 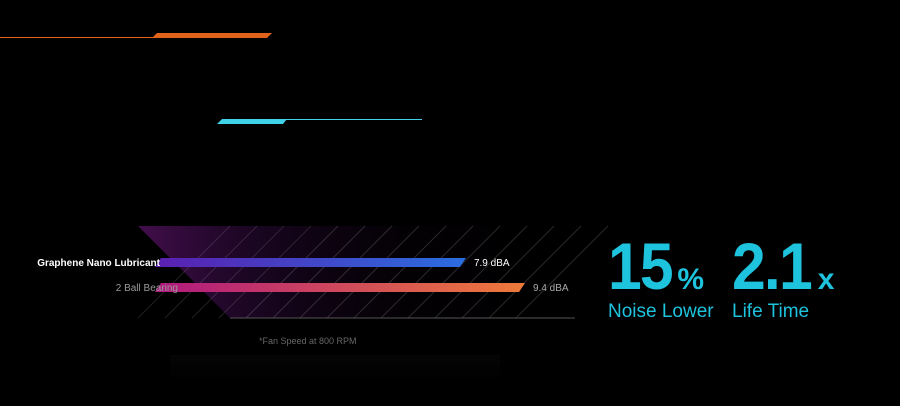 What do you see at coordinates (551, 288) in the screenshot?
I see `value-label: 9.4 dBA` at bounding box center [551, 288].